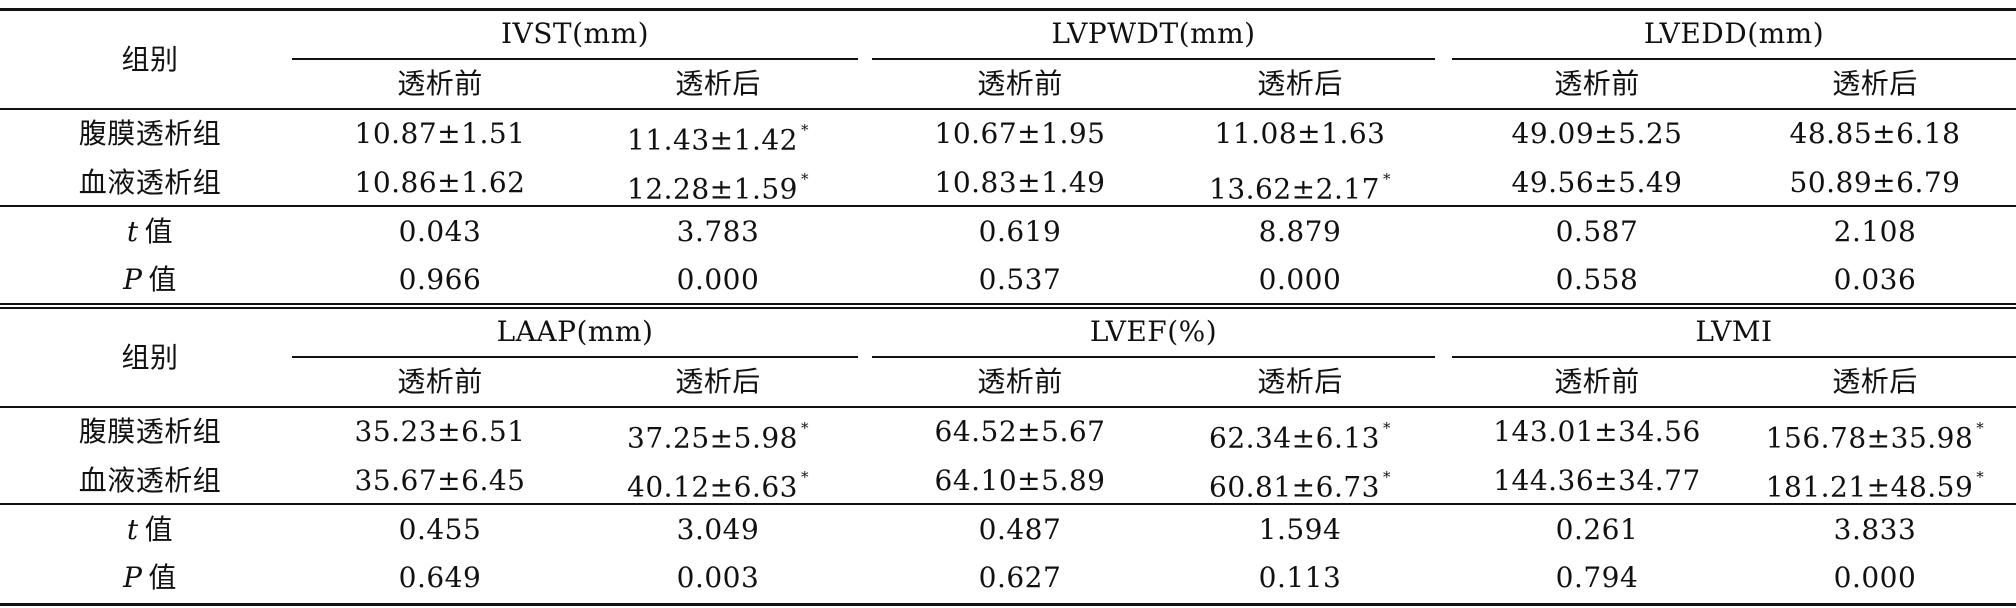  I want to click on value-cell: 60.81±6.73 *, so click(1300, 482).